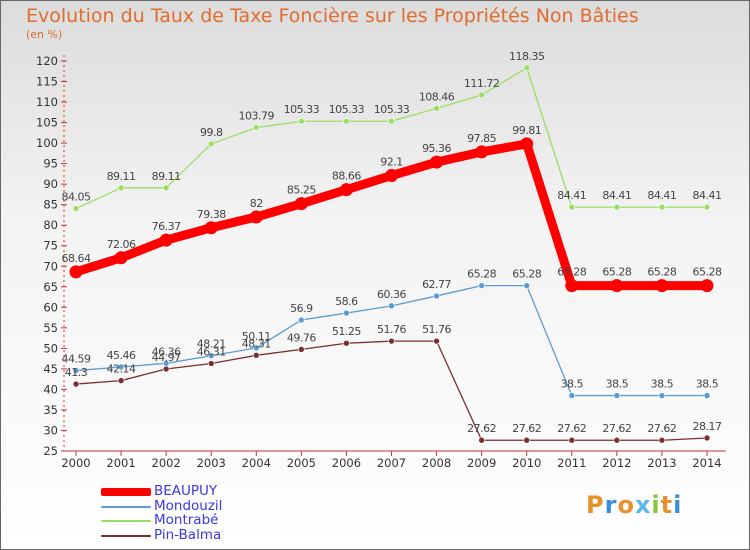  Describe the element at coordinates (76, 372) in the screenshot. I see `data-label-pin-balma: 41.3` at that location.